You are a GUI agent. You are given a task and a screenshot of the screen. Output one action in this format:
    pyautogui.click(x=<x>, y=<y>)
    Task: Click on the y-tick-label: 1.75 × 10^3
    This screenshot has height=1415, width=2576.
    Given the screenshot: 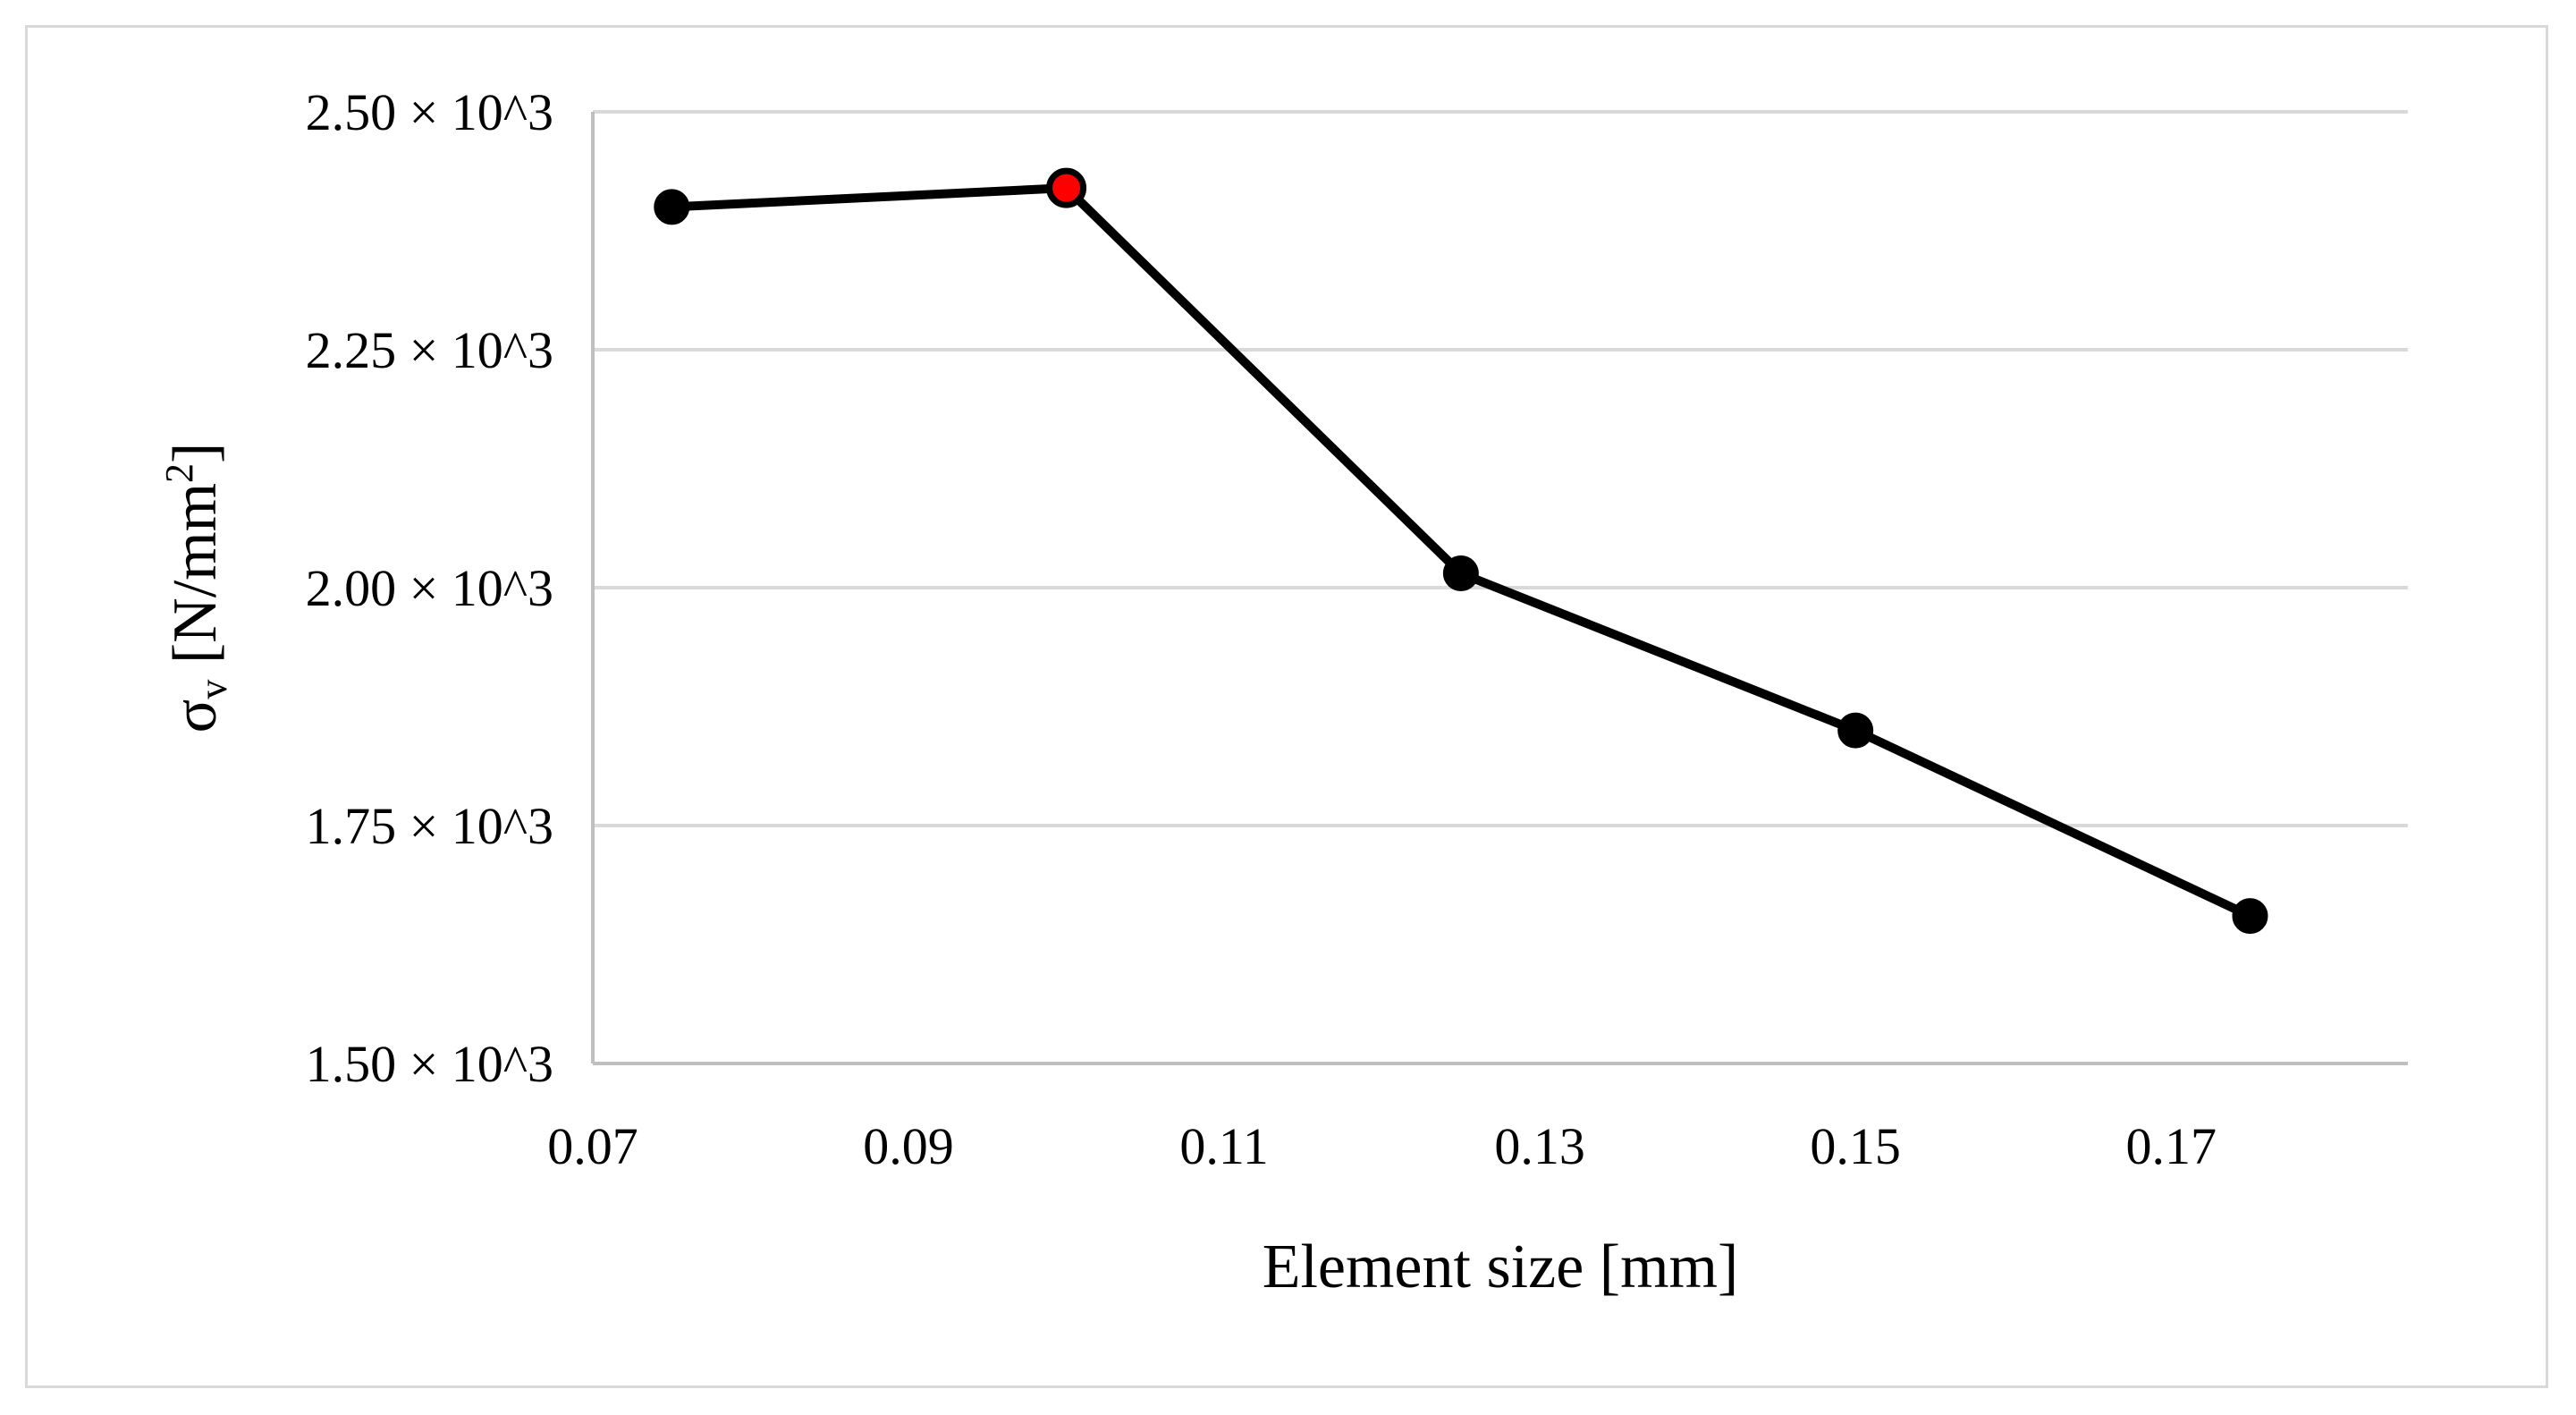 What is the action you would take?
    pyautogui.click(x=429, y=826)
    